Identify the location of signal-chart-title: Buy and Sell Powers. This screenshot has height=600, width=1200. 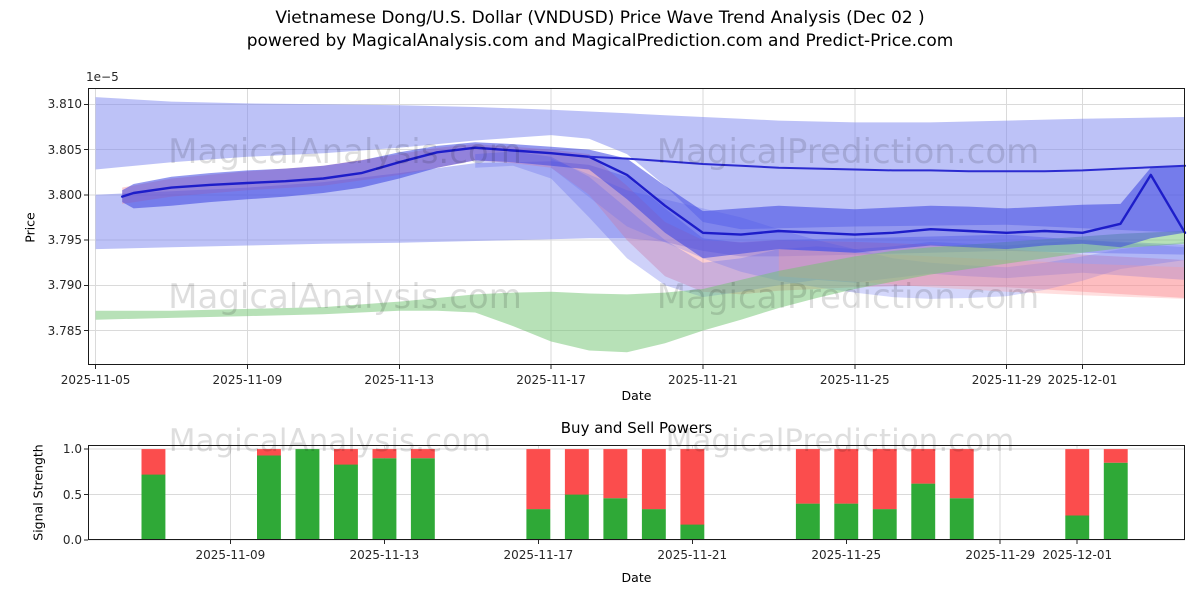
(636, 428).